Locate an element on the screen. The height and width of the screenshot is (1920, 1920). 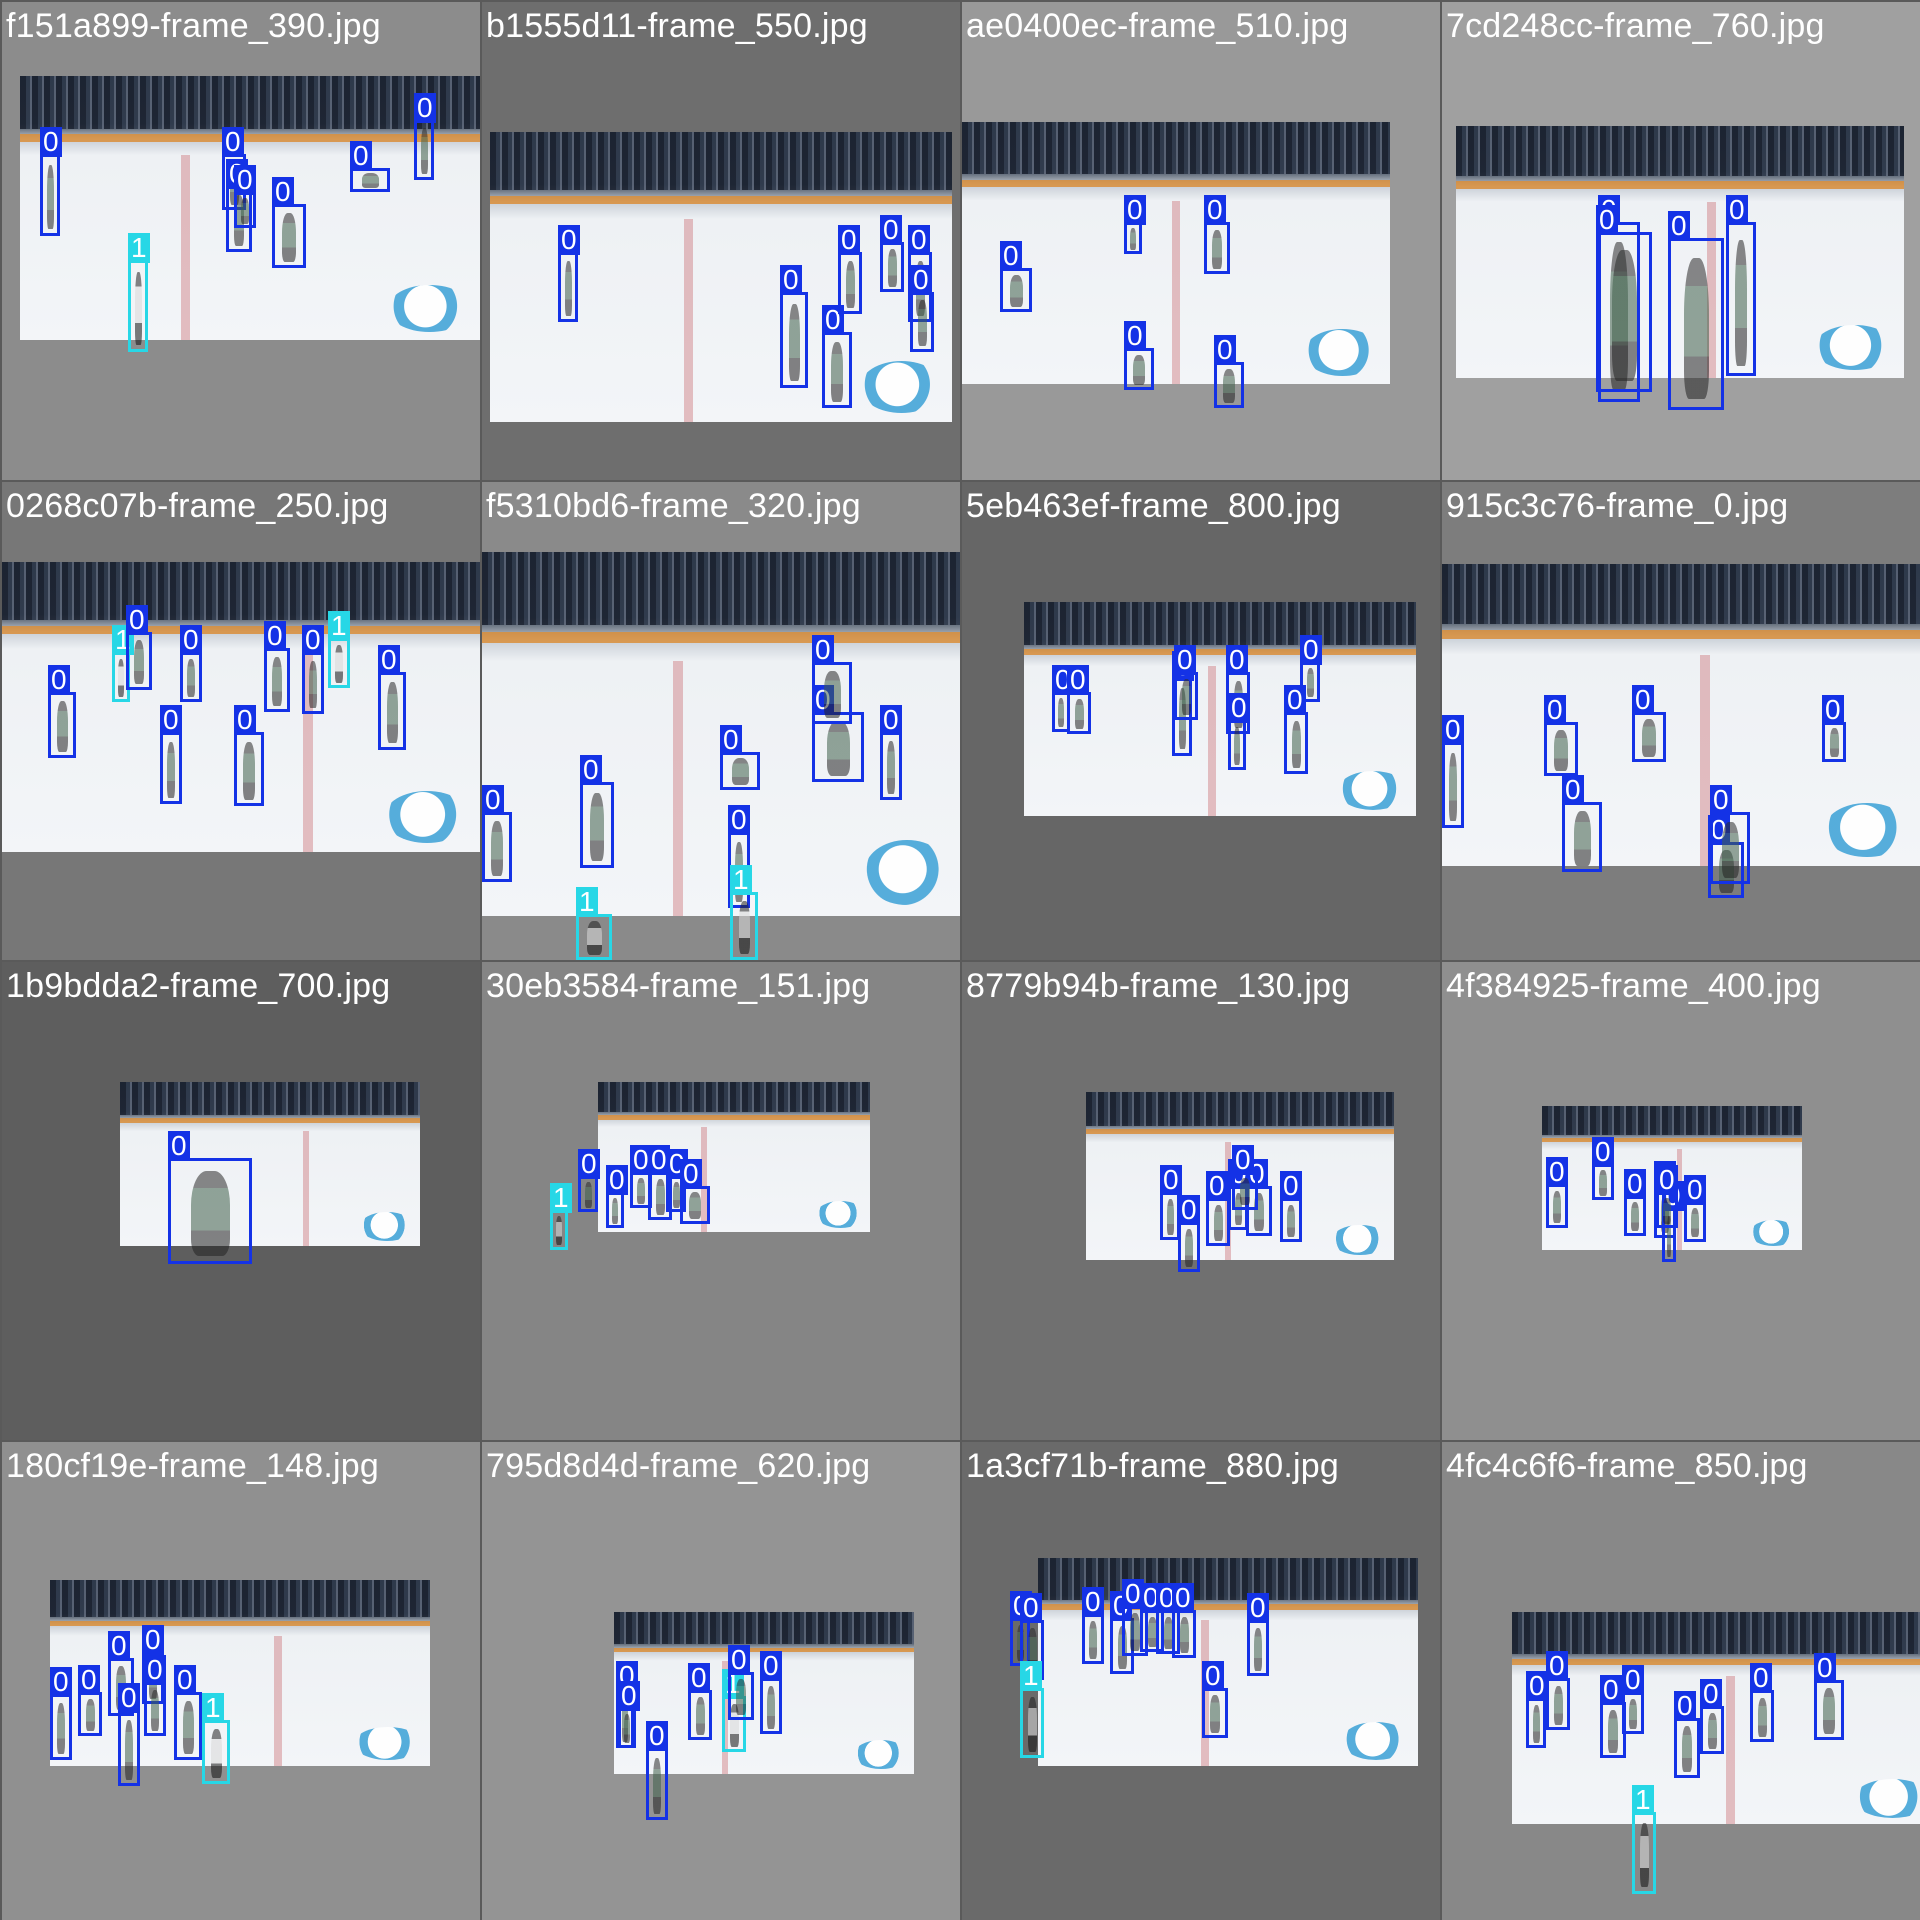
tile-filename: 4fc4c6f6-frame_850.jpg is located at coordinates (1627, 1466).